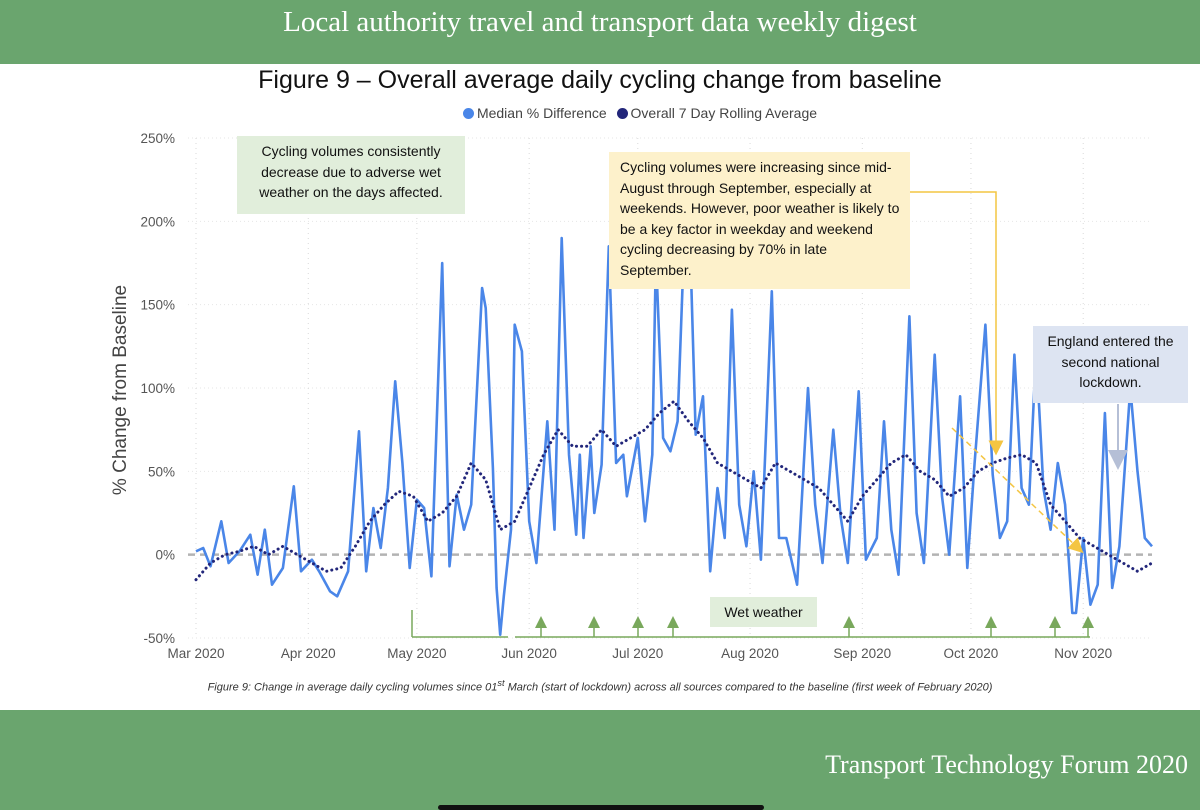 The image size is (1200, 810). I want to click on legend-item-median: Median % Difference, so click(534, 113).